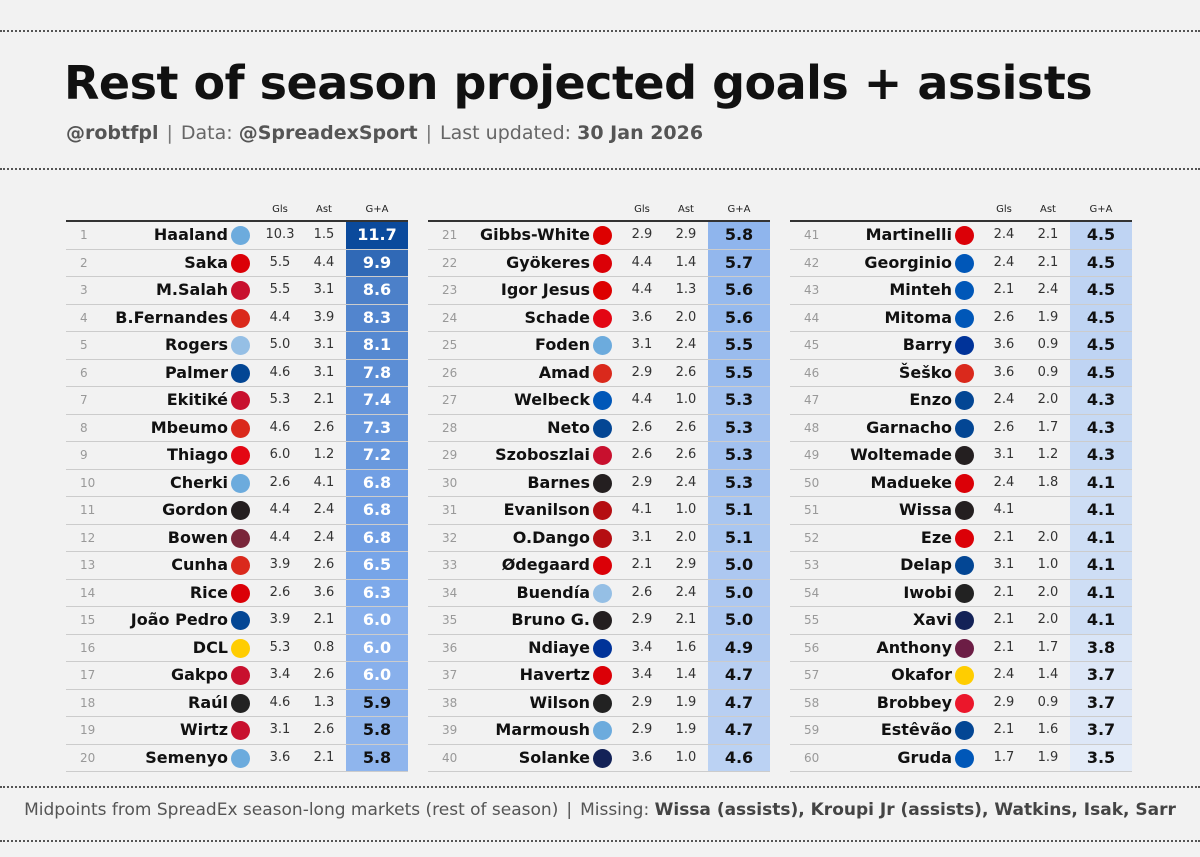 The height and width of the screenshot is (857, 1200). Describe the element at coordinates (686, 234) in the screenshot. I see `assists-value: 2.9` at that location.